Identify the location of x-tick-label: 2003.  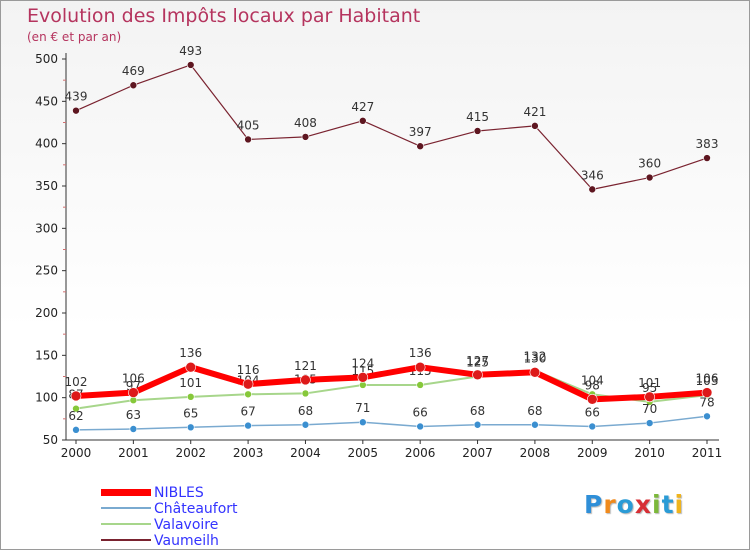
(248, 453).